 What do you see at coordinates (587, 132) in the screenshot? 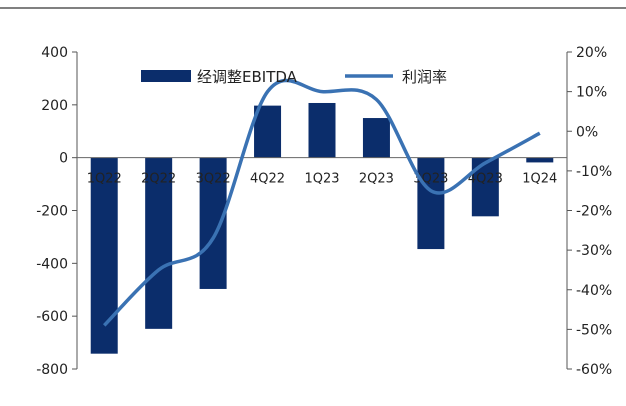
I see `right-tick-label: 0%` at bounding box center [587, 132].